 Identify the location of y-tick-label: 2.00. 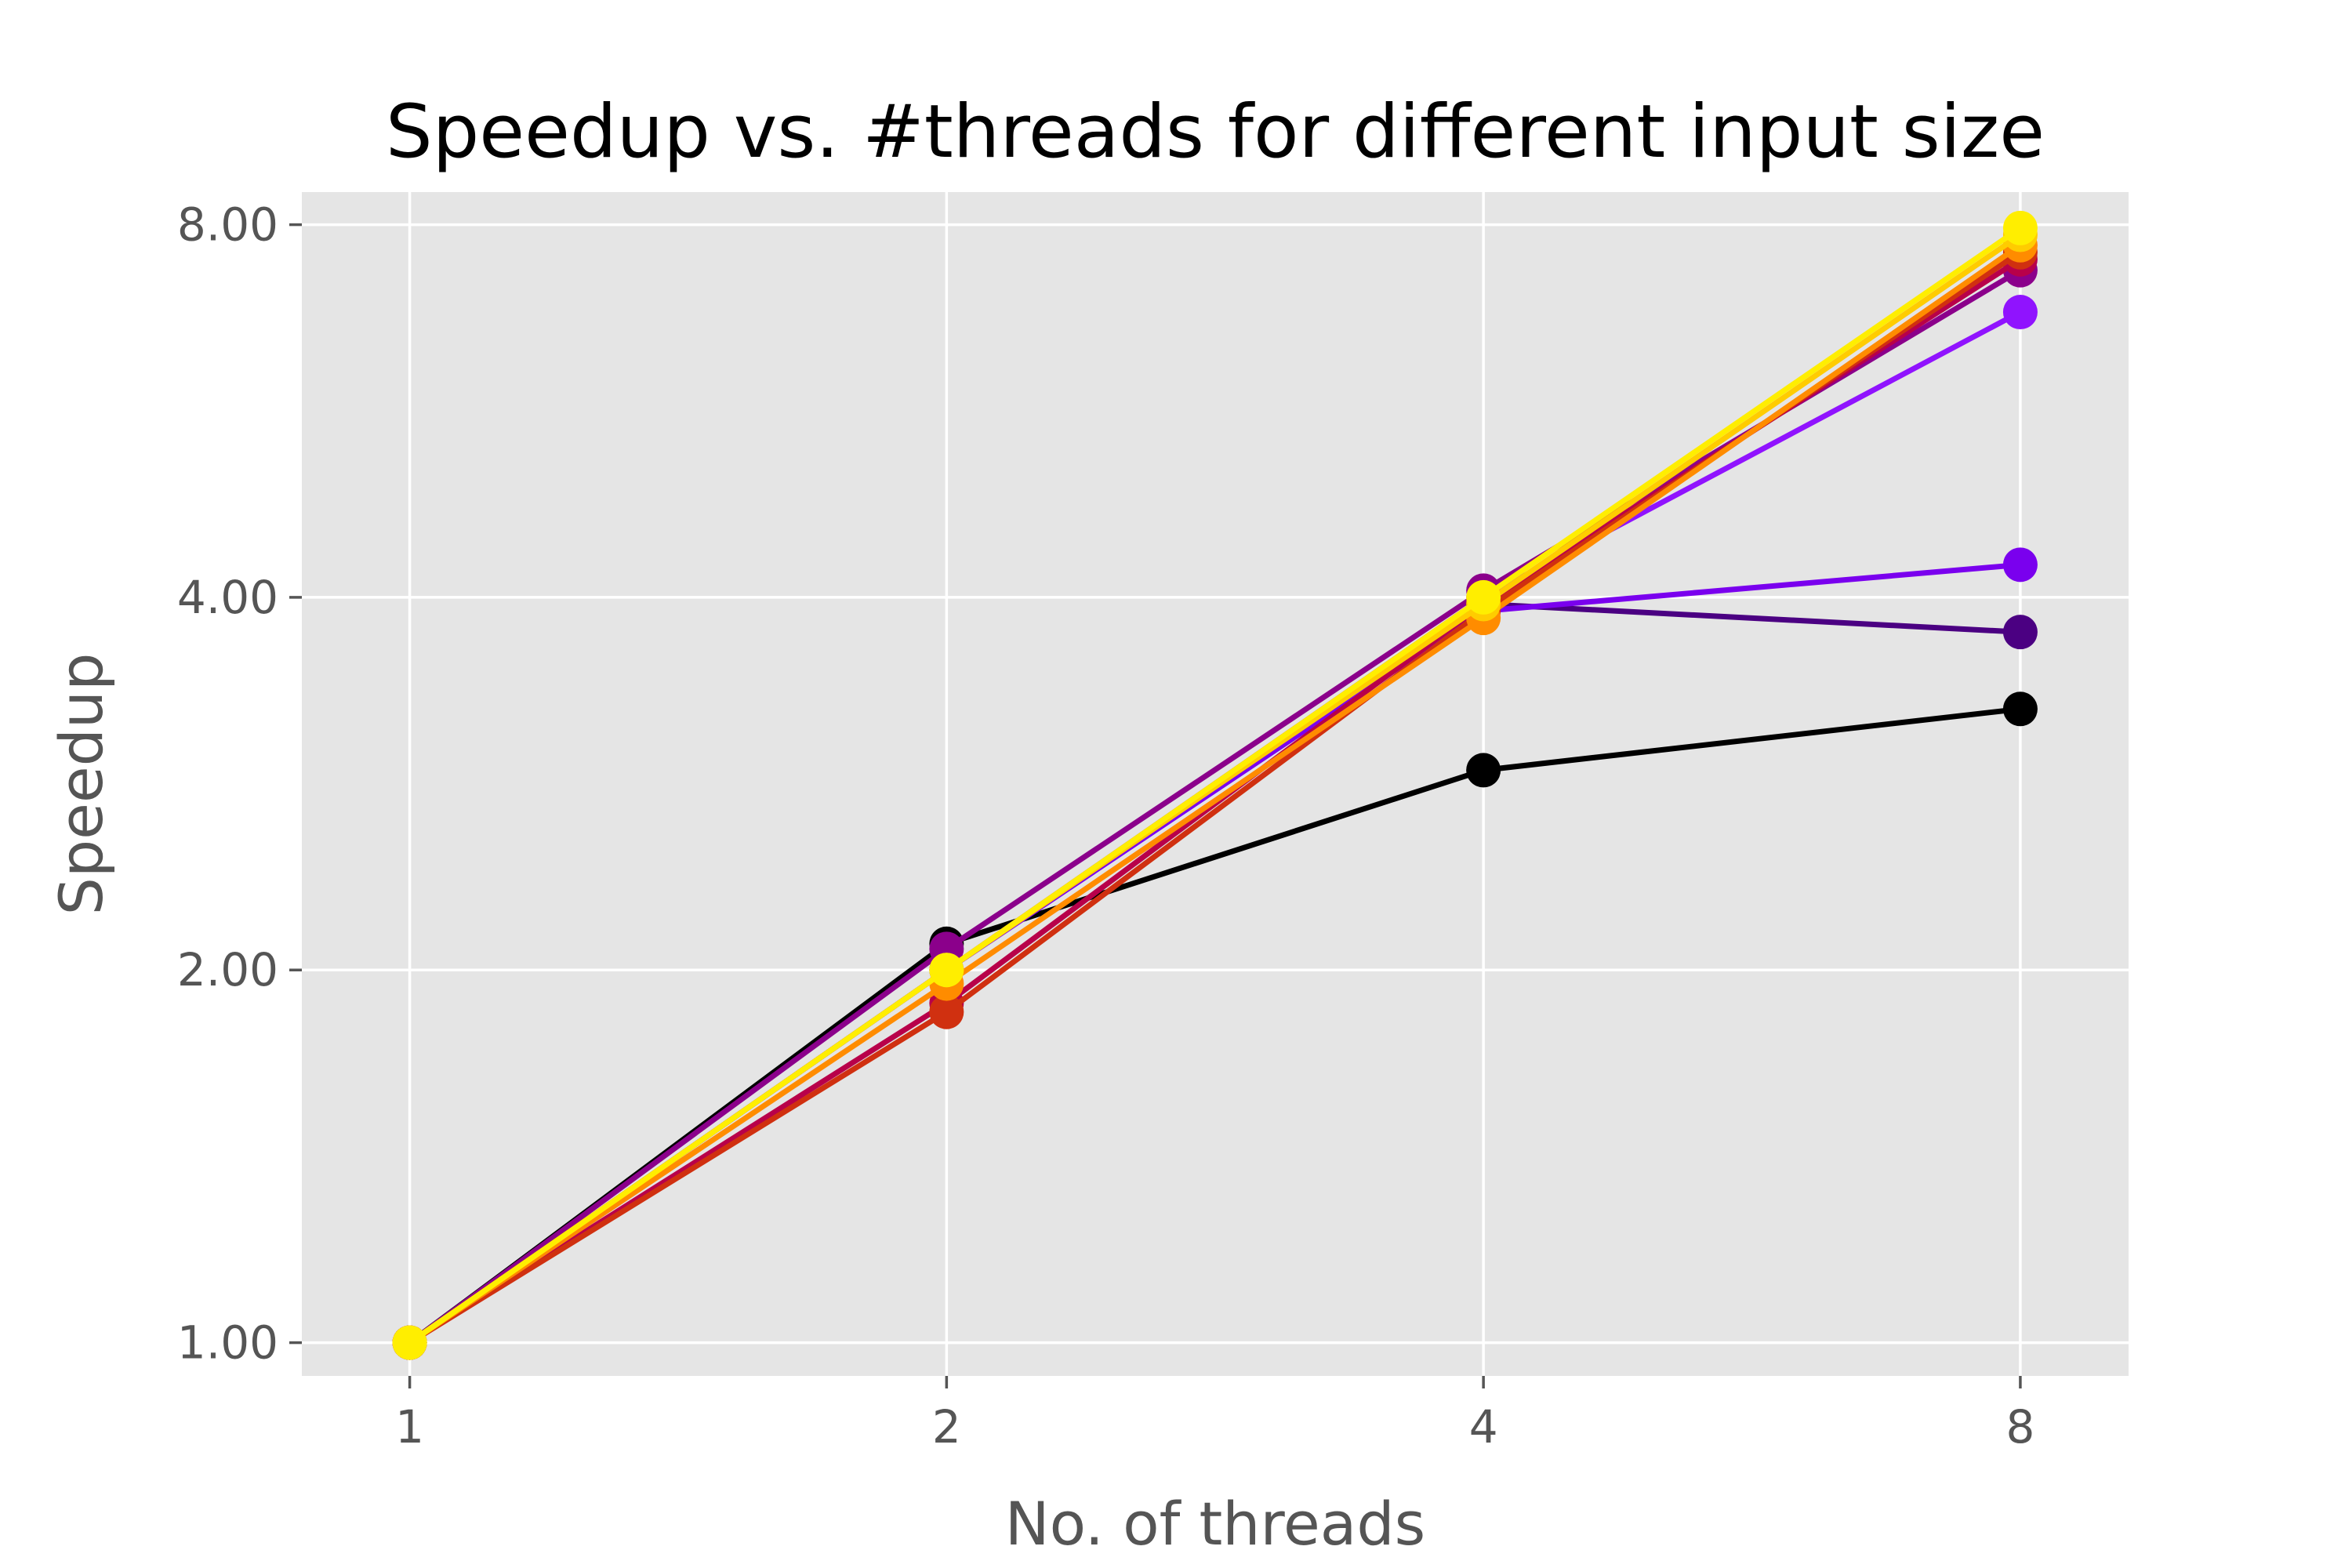
(228, 970).